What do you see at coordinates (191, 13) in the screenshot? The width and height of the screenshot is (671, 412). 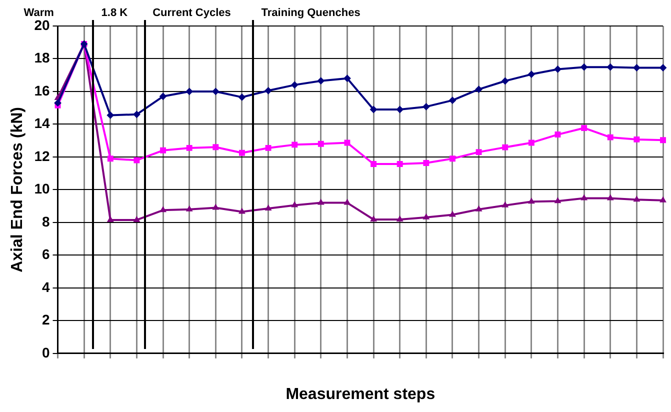 I see `text: Current Cycles` at bounding box center [191, 13].